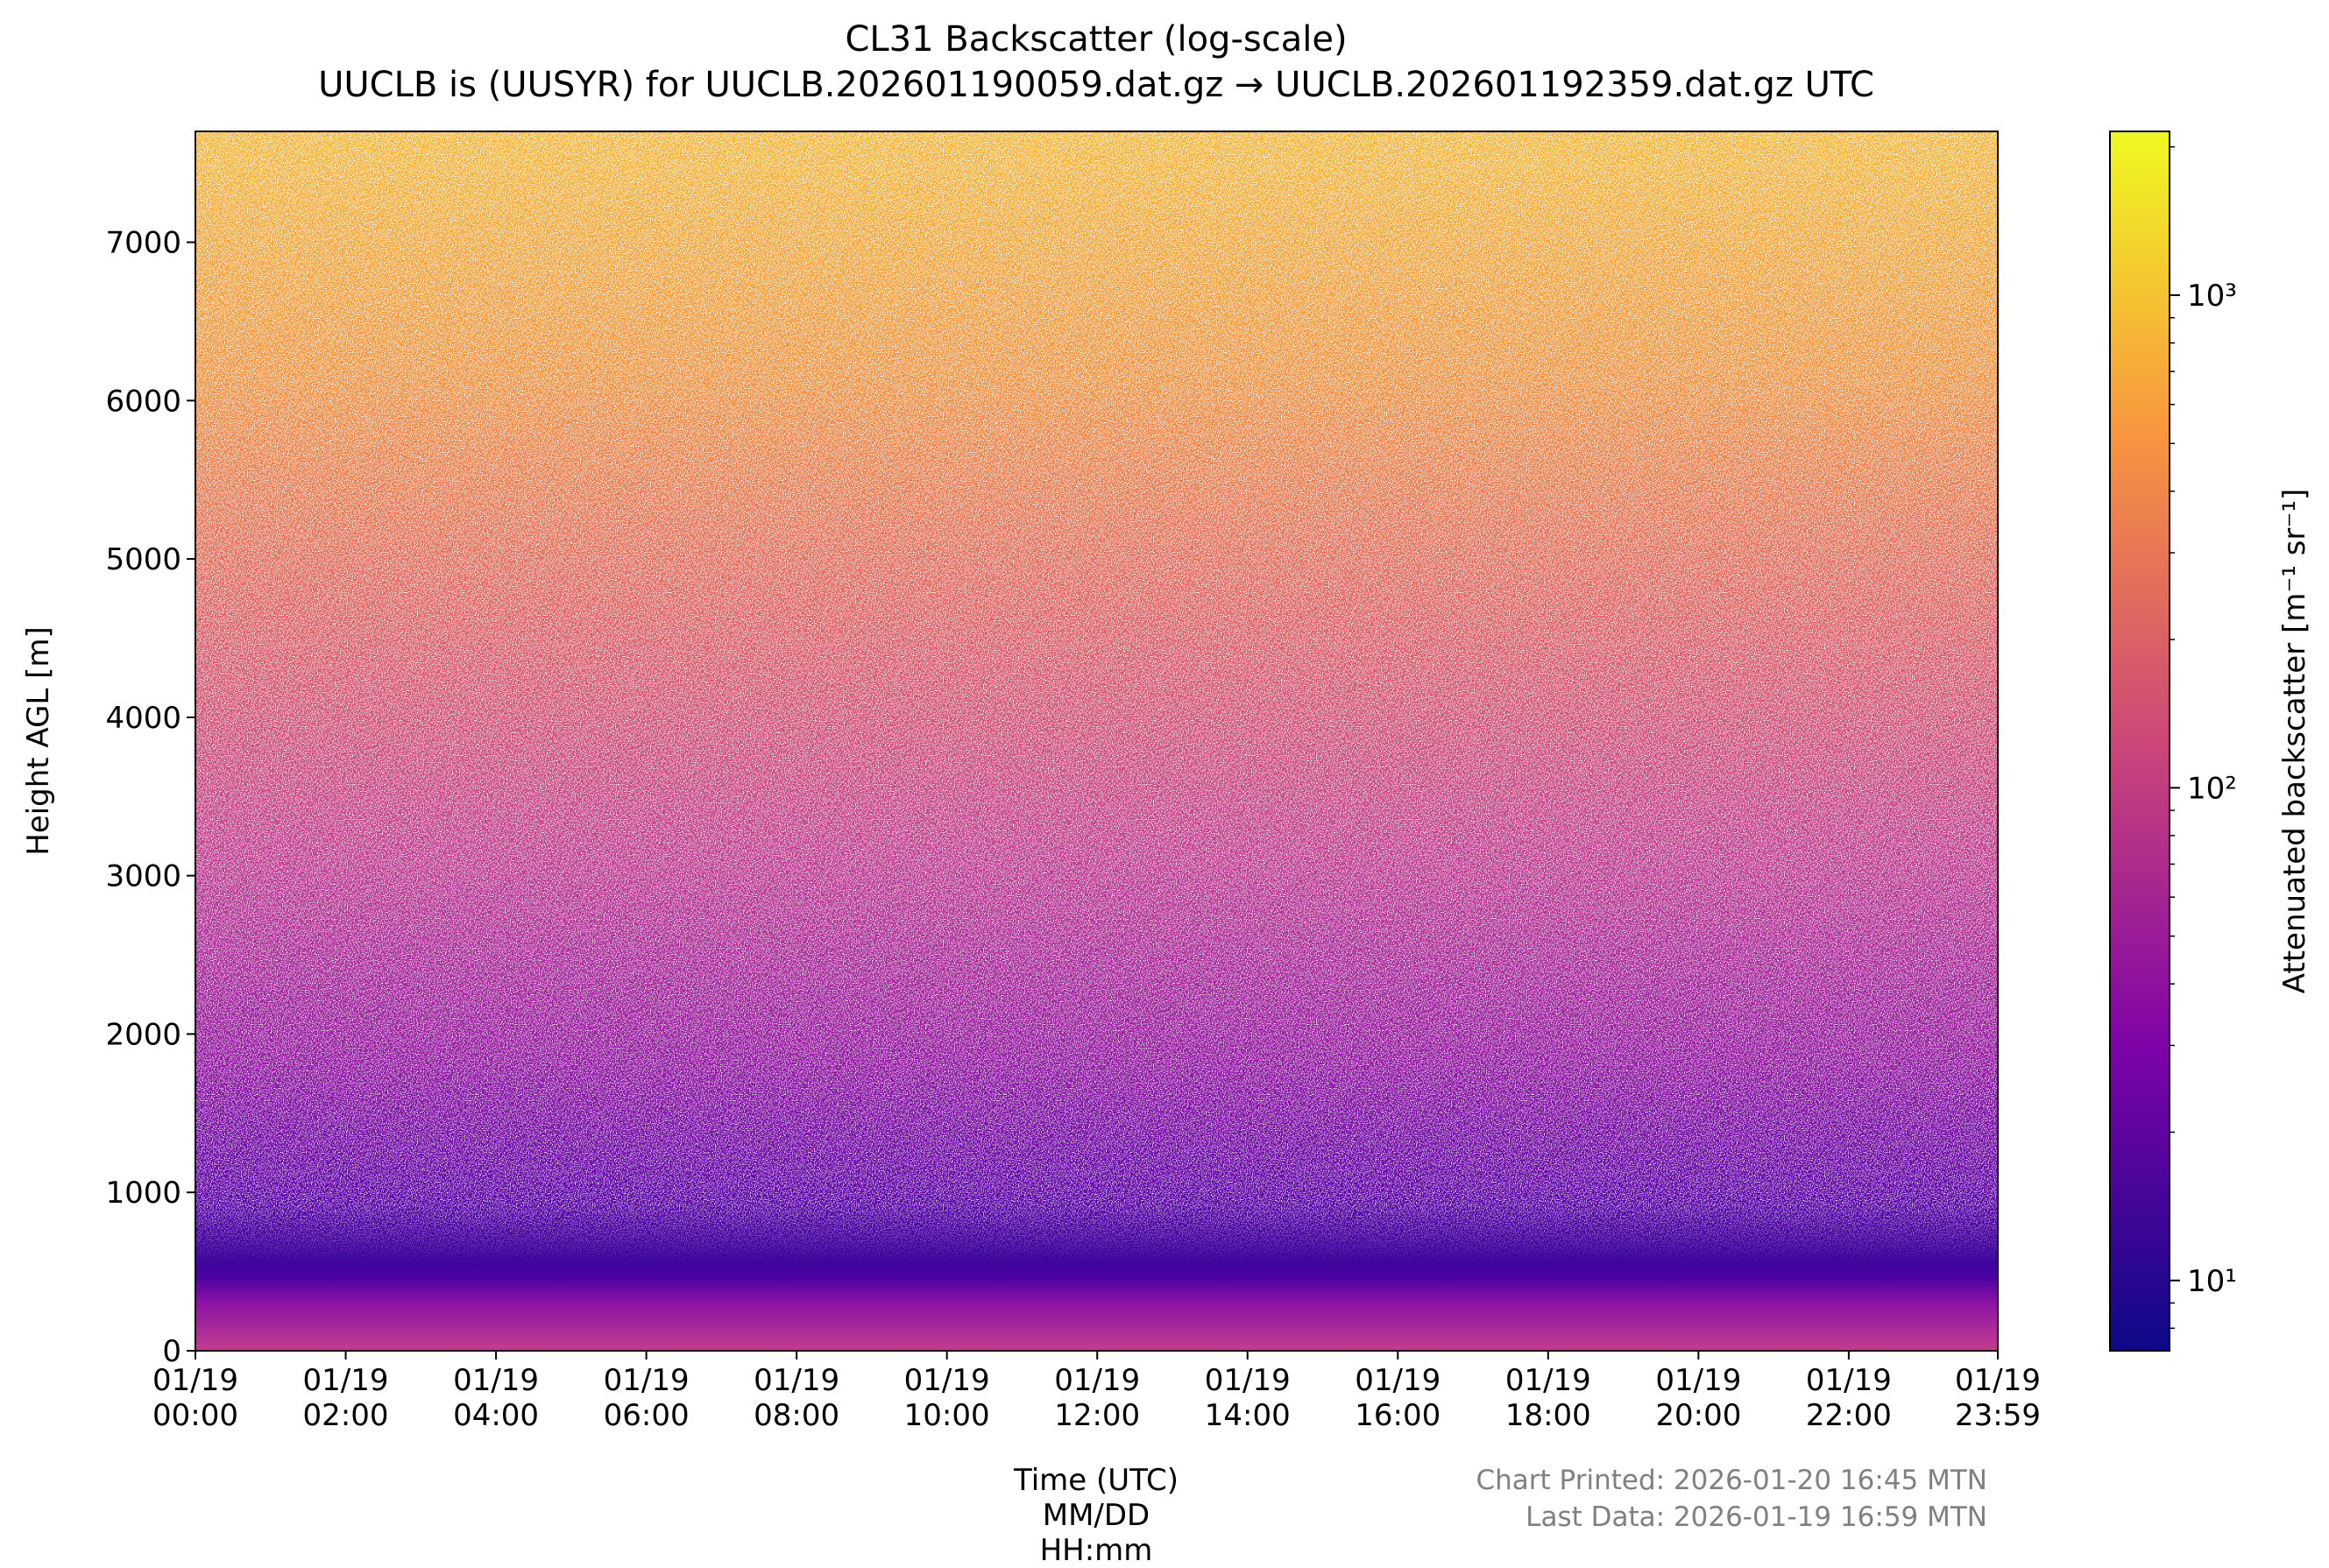  What do you see at coordinates (1731, 1480) in the screenshot?
I see `annotation: Chart Printed: 2026-01-20 16:45 MTN` at bounding box center [1731, 1480].